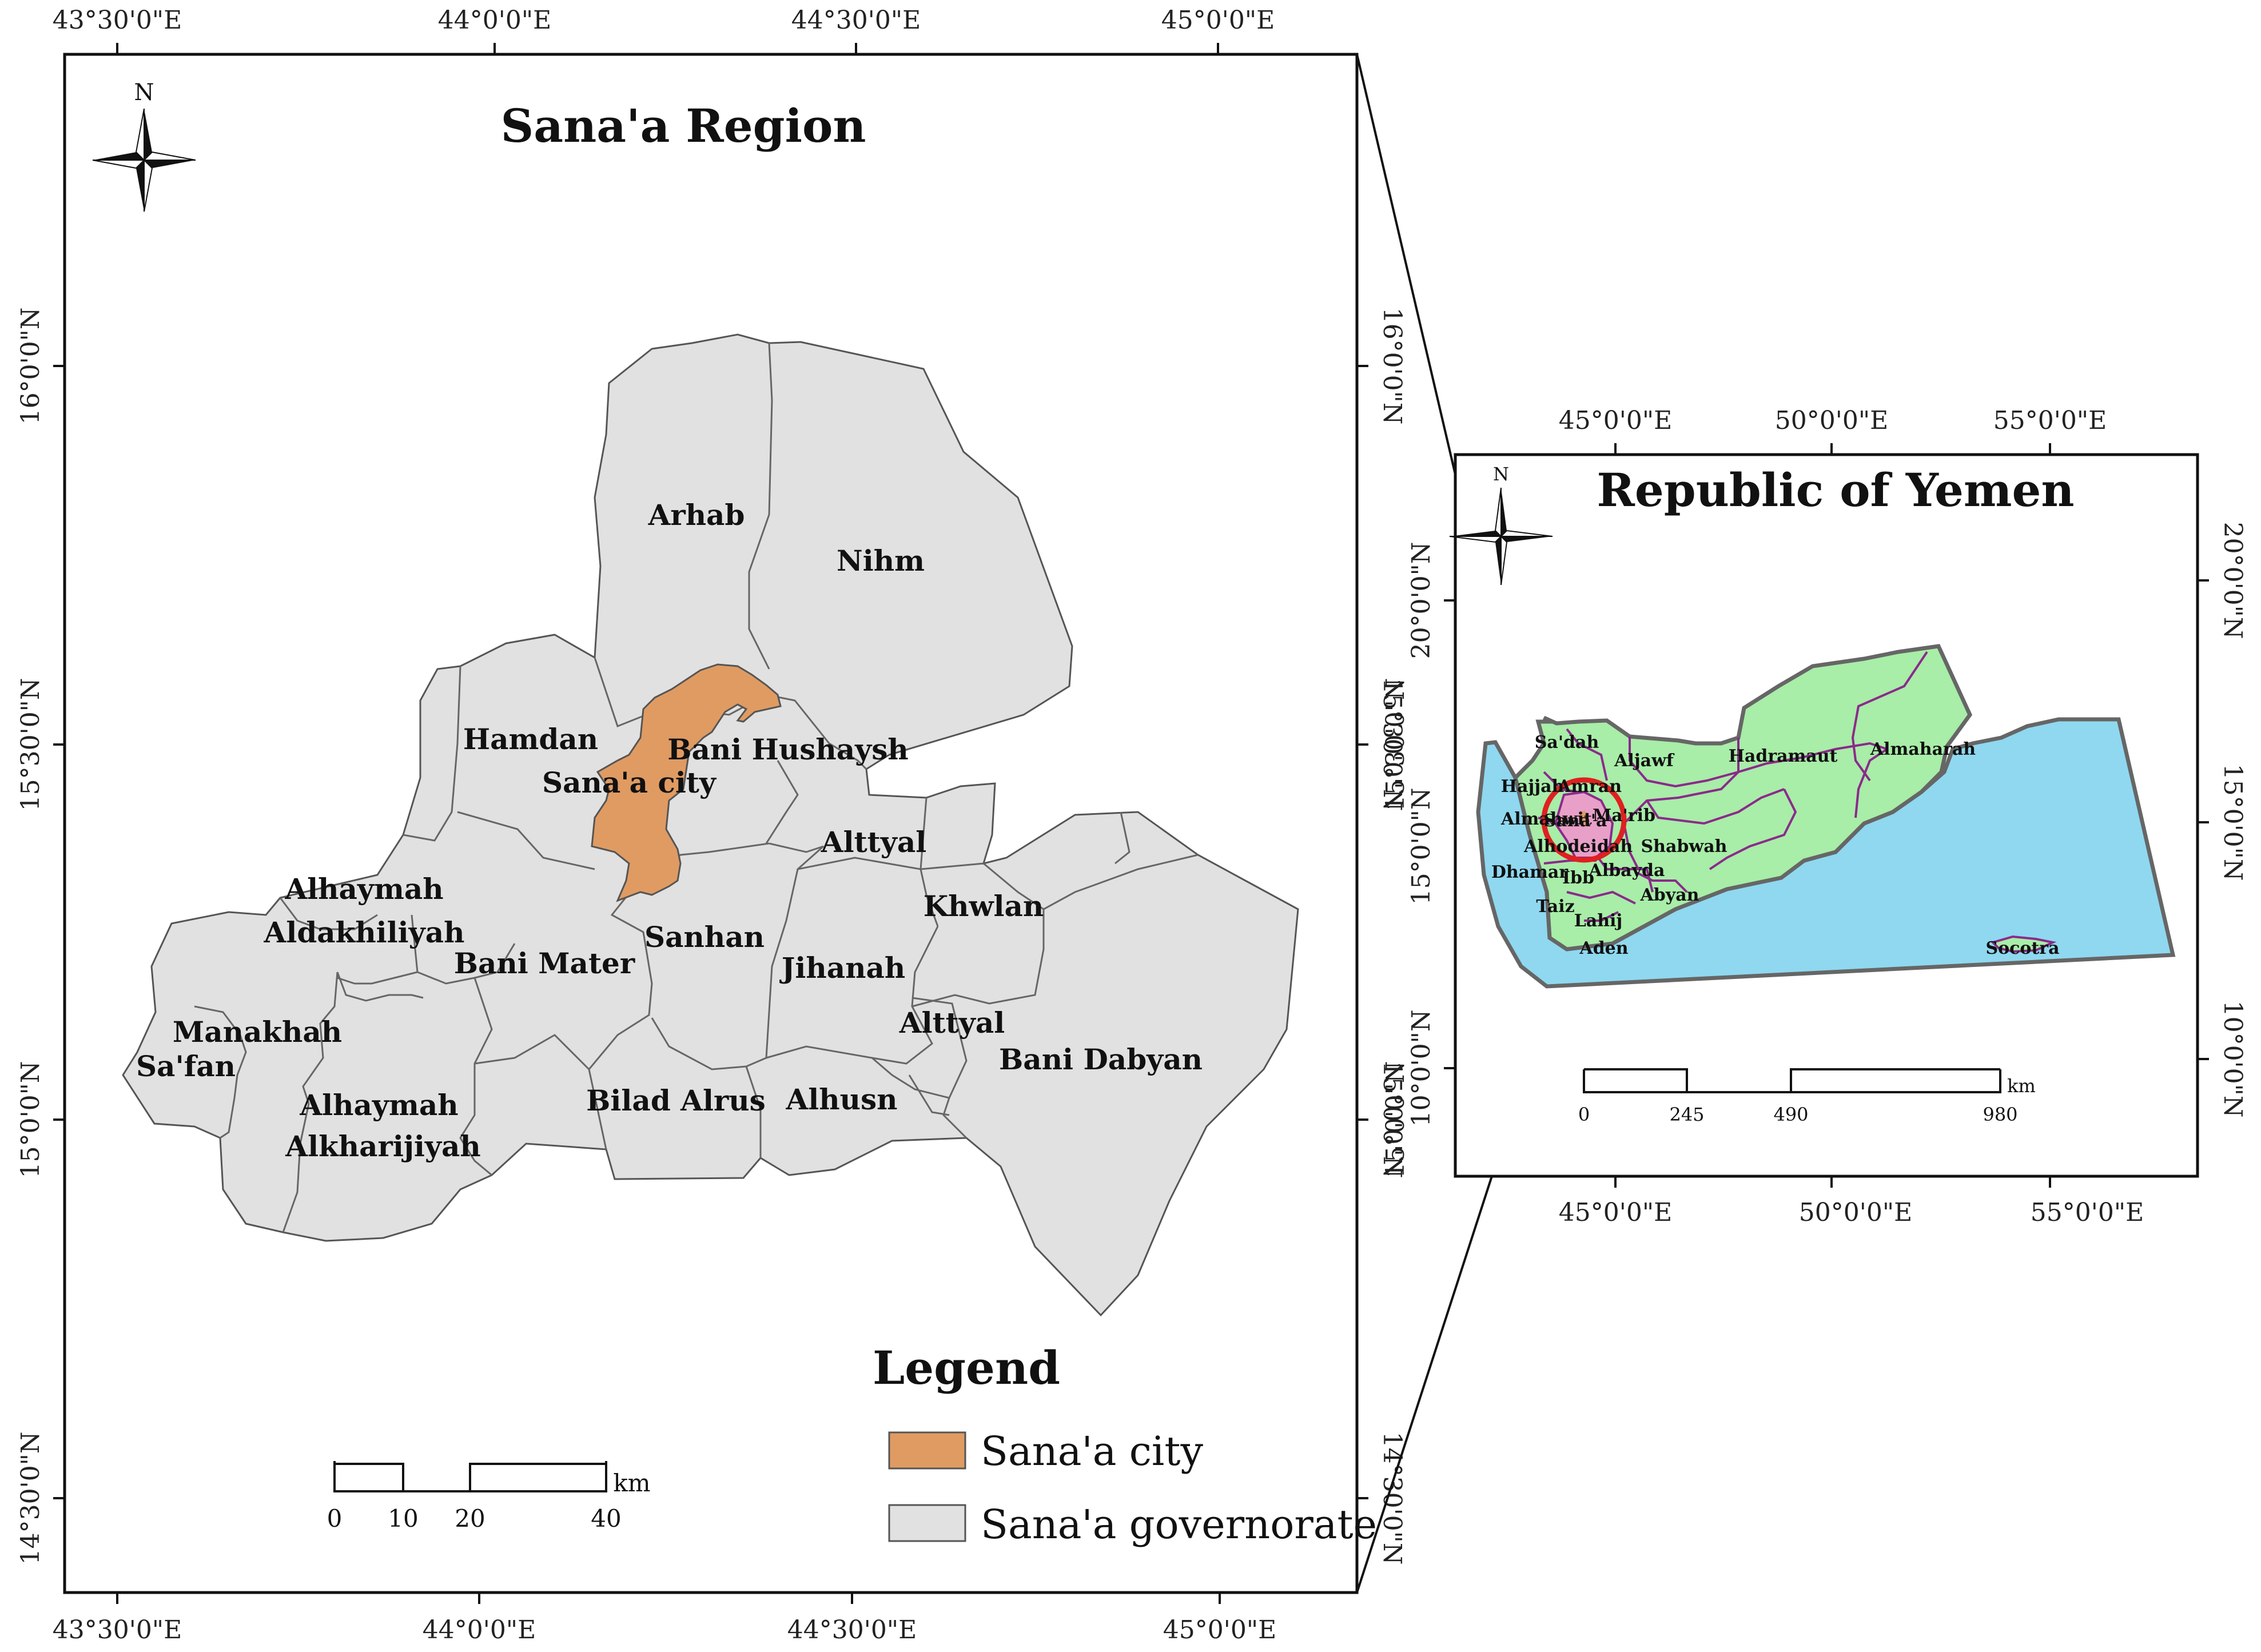  I want to click on district-label-safan: Sa'fan, so click(186, 1066).